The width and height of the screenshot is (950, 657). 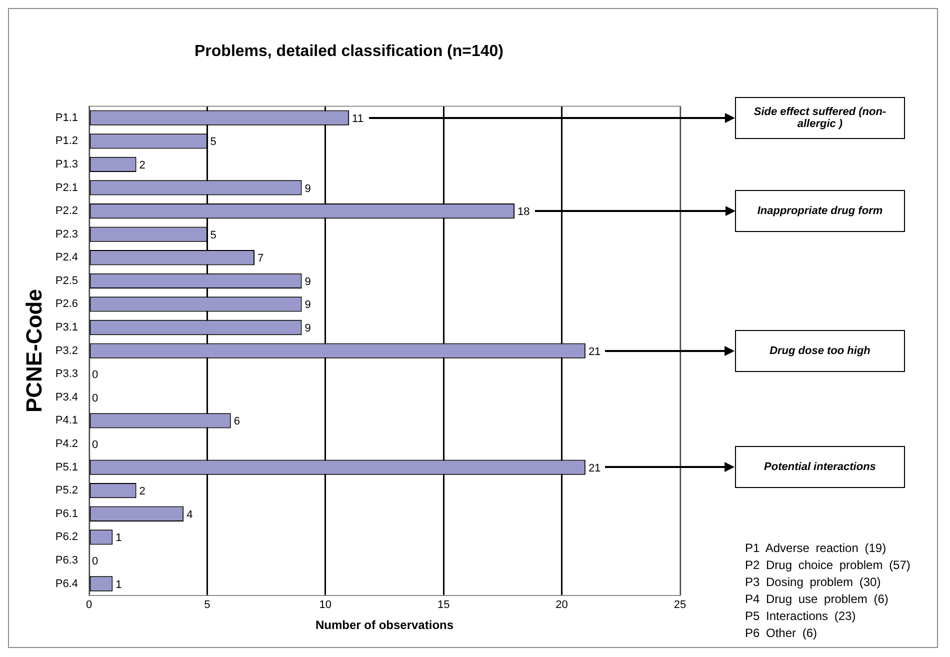 What do you see at coordinates (66, 211) in the screenshot?
I see `y-tick-label: P2.2` at bounding box center [66, 211].